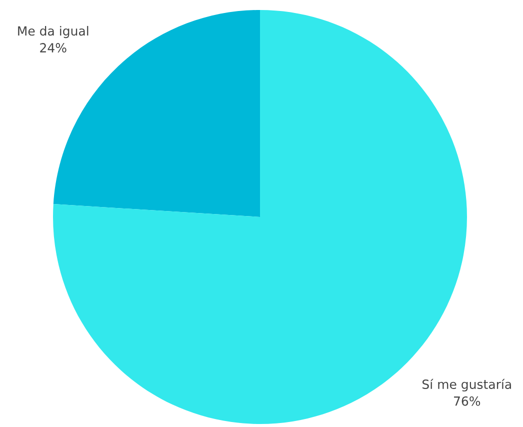  What do you see at coordinates (467, 401) in the screenshot?
I see `data-label: 76%` at bounding box center [467, 401].